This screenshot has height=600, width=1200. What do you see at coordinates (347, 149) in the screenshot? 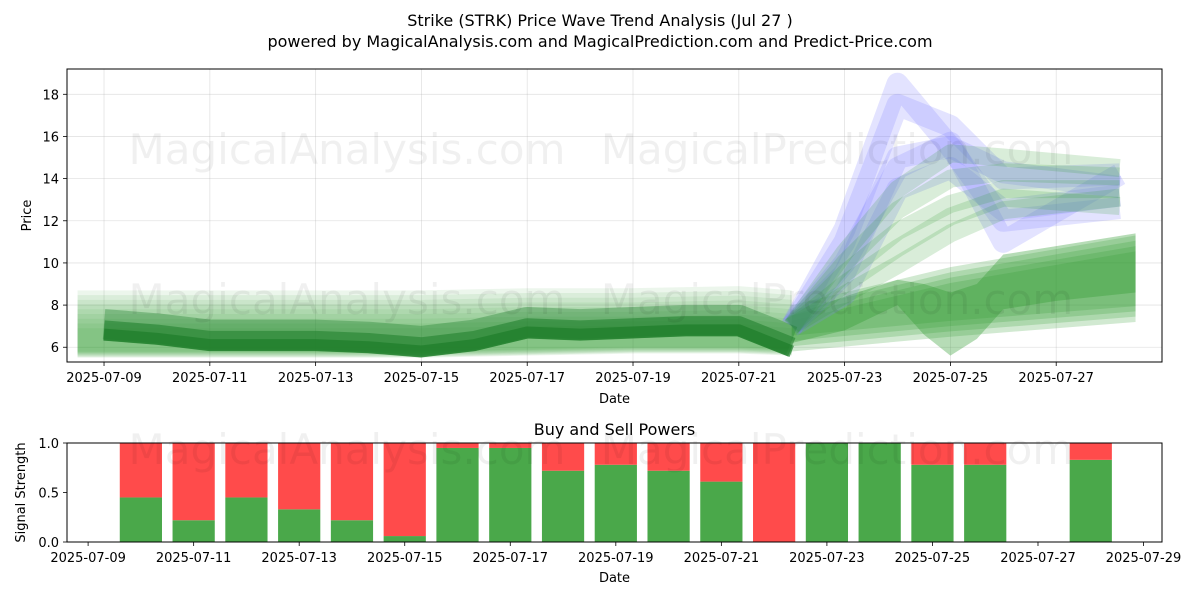
I see `watermark-analysis-top: MagicalAnalysis.com` at bounding box center [347, 149].